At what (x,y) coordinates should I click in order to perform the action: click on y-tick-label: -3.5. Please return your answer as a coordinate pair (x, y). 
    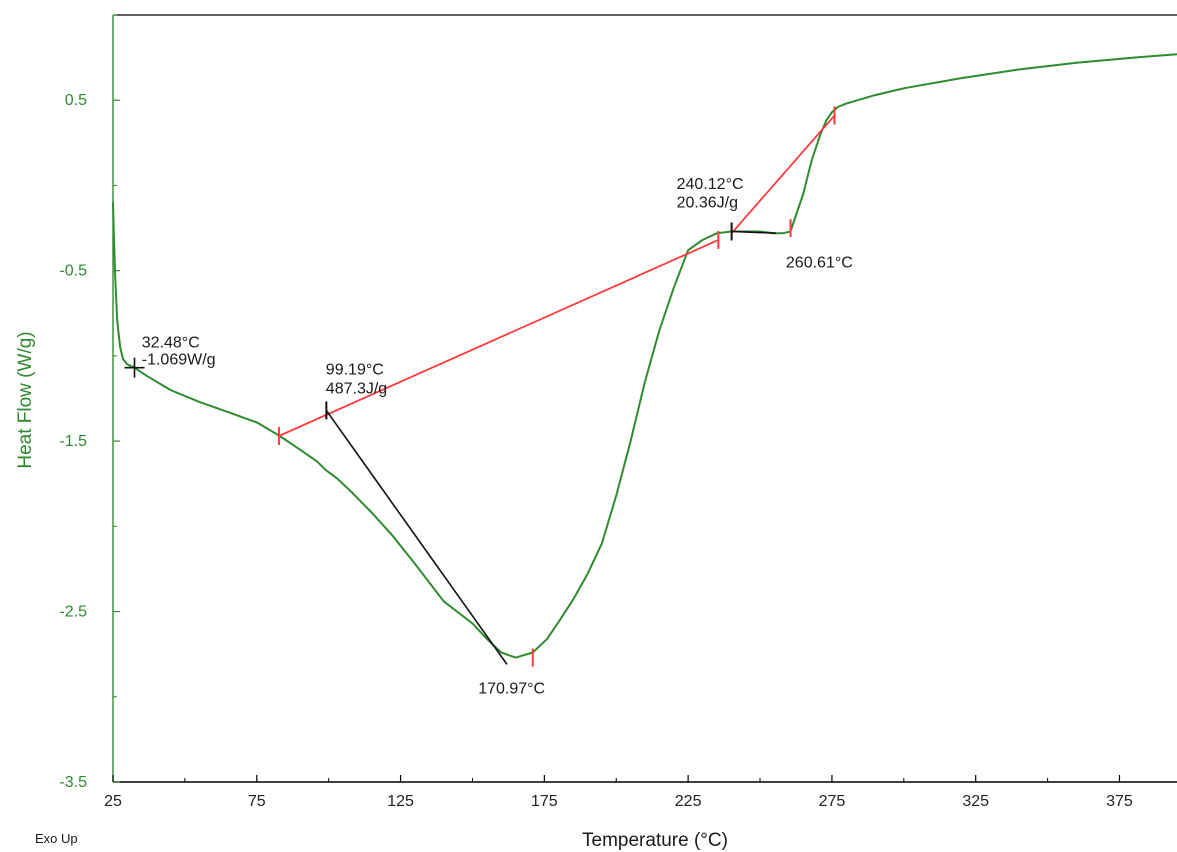
    Looking at the image, I should click on (73, 782).